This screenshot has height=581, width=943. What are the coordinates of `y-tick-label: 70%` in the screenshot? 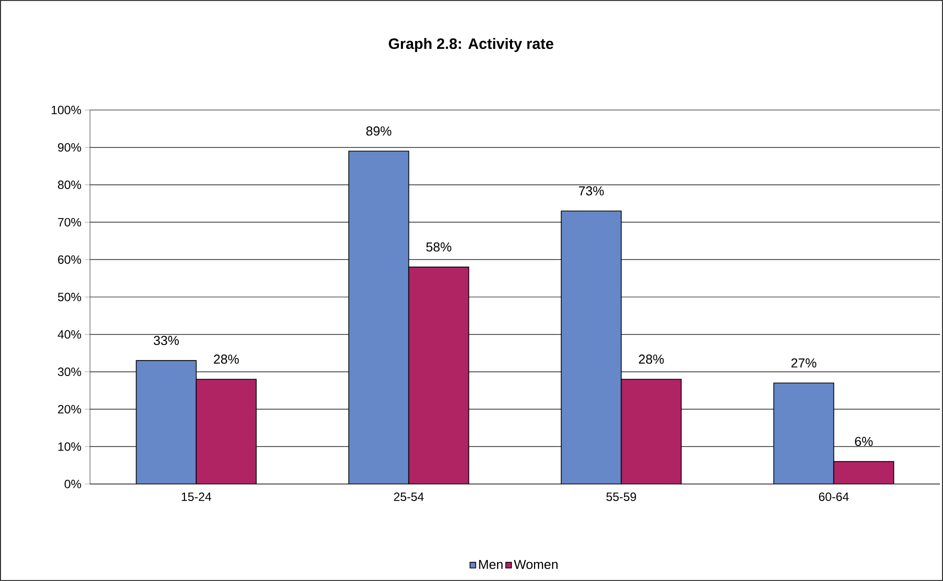 It's located at (70, 222).